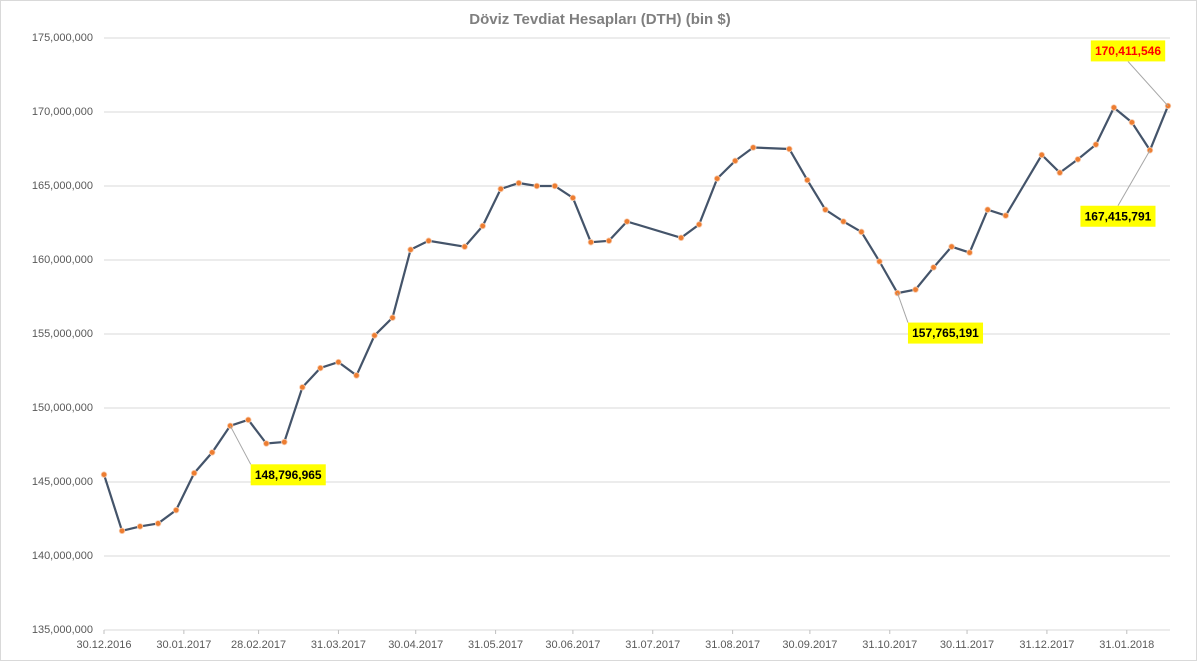 This screenshot has width=1200, height=668. Describe the element at coordinates (415, 645) in the screenshot. I see `x-tick-label: 30.04.2017` at that location.